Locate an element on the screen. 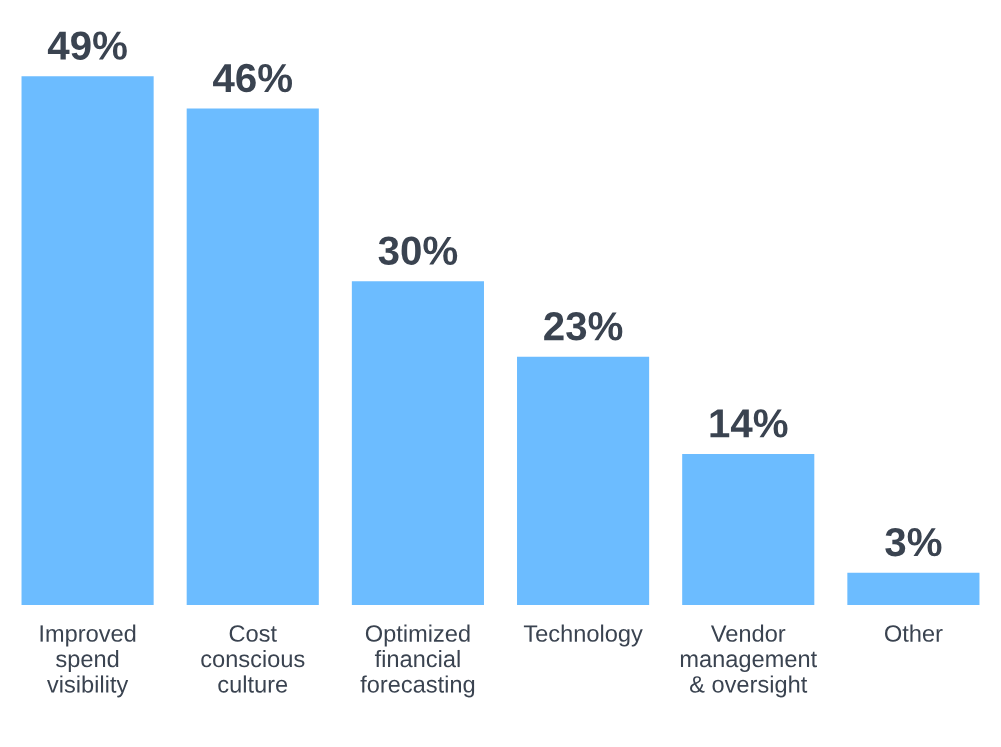  x-tick-label: Improved spend visibility is located at coordinates (88, 661).